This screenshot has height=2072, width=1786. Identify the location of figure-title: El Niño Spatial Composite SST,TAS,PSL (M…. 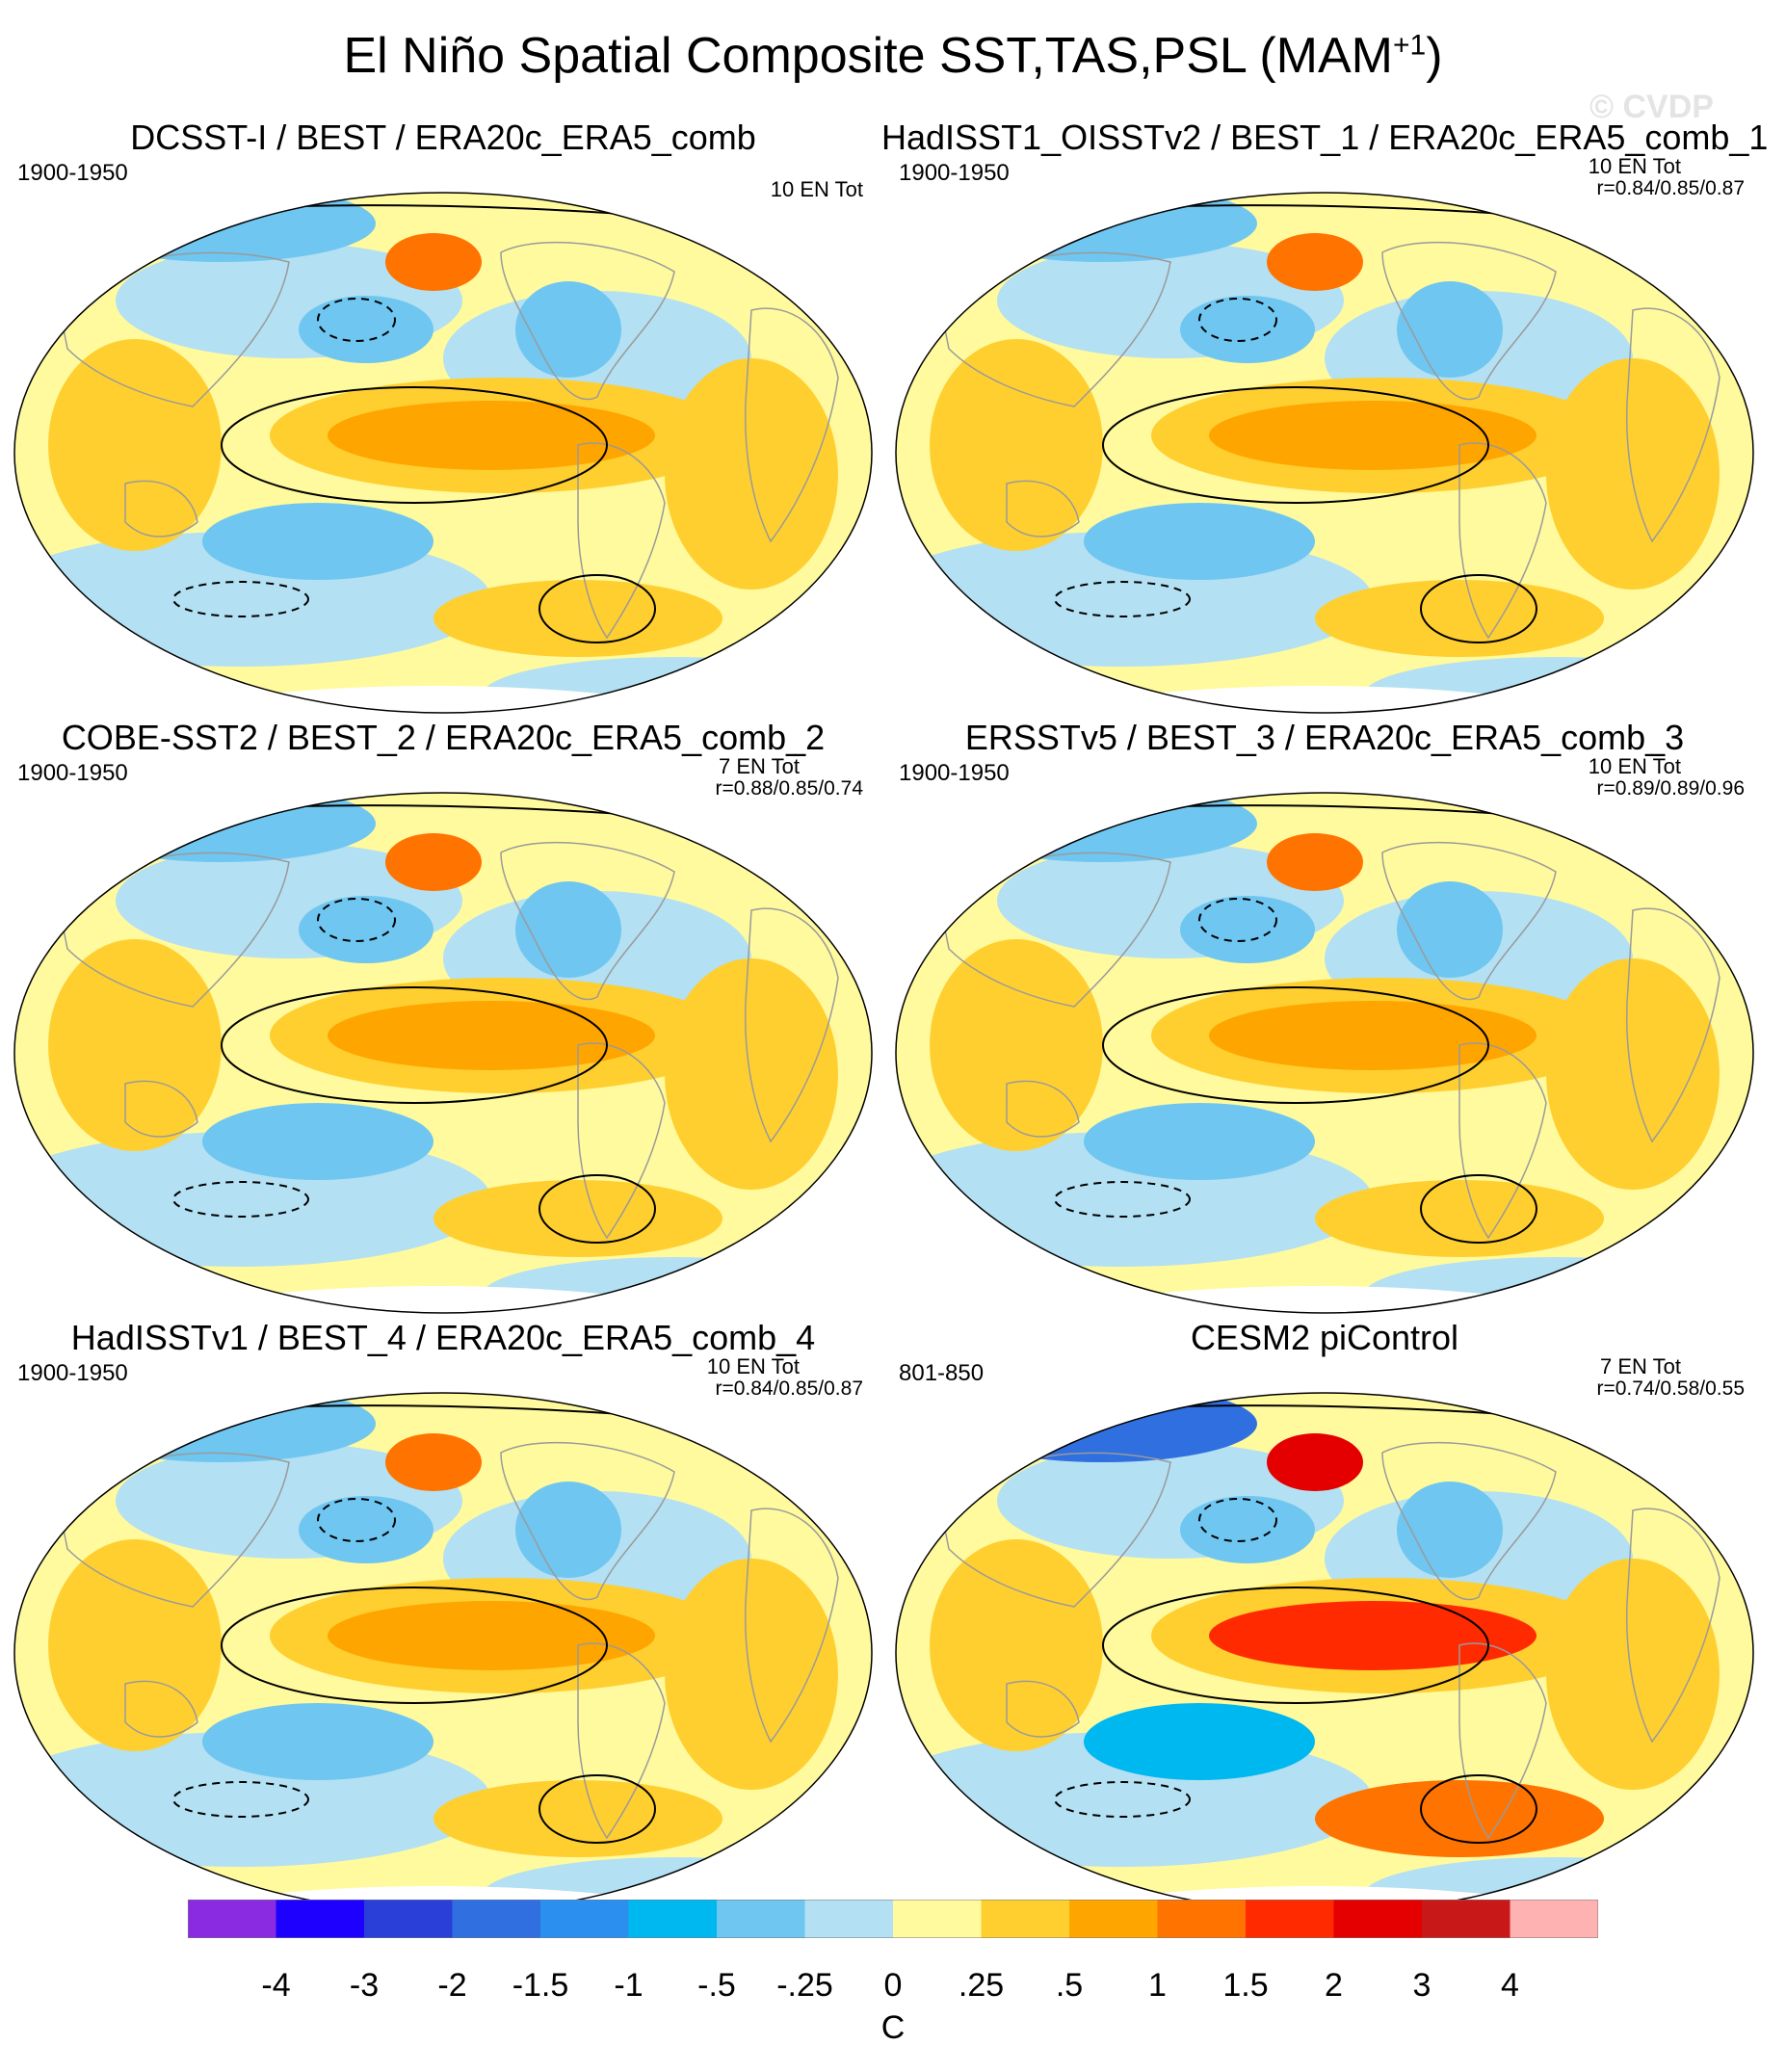
(893, 56).